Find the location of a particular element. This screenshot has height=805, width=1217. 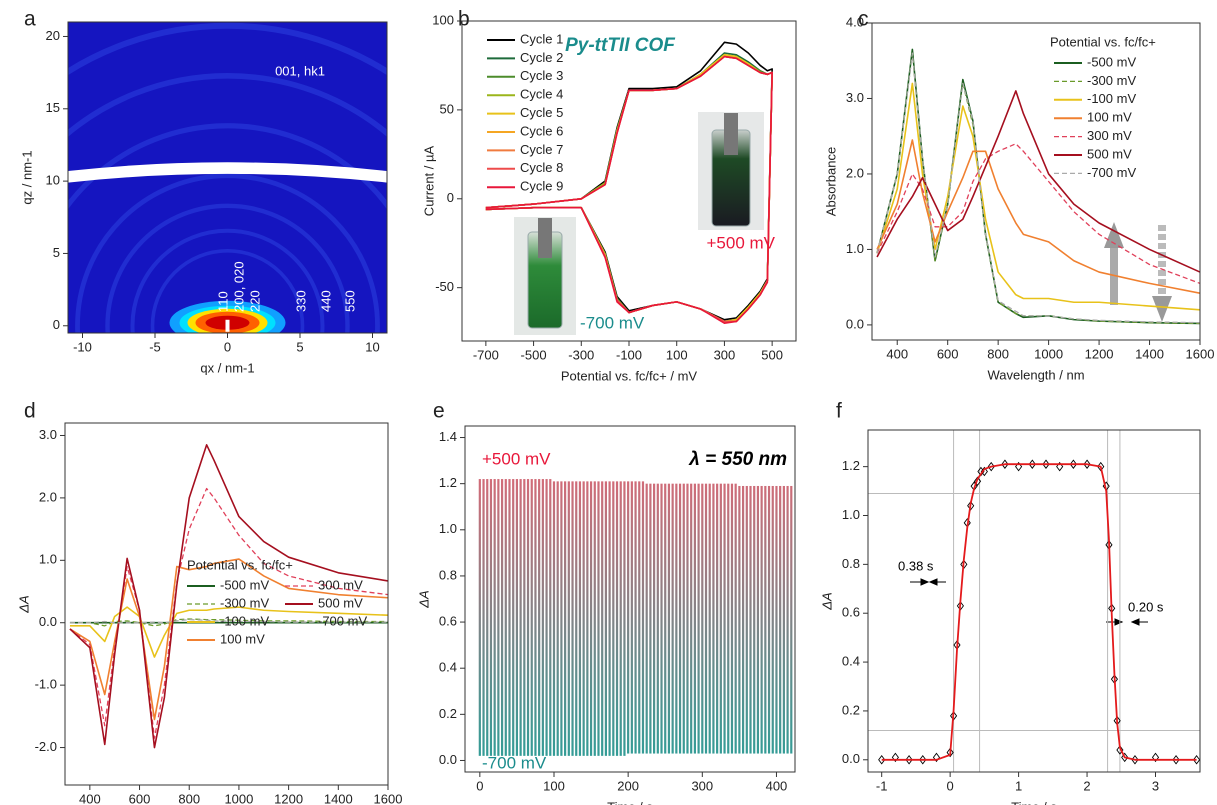

x-tick-label: 1600 is located at coordinates (1200, 353).